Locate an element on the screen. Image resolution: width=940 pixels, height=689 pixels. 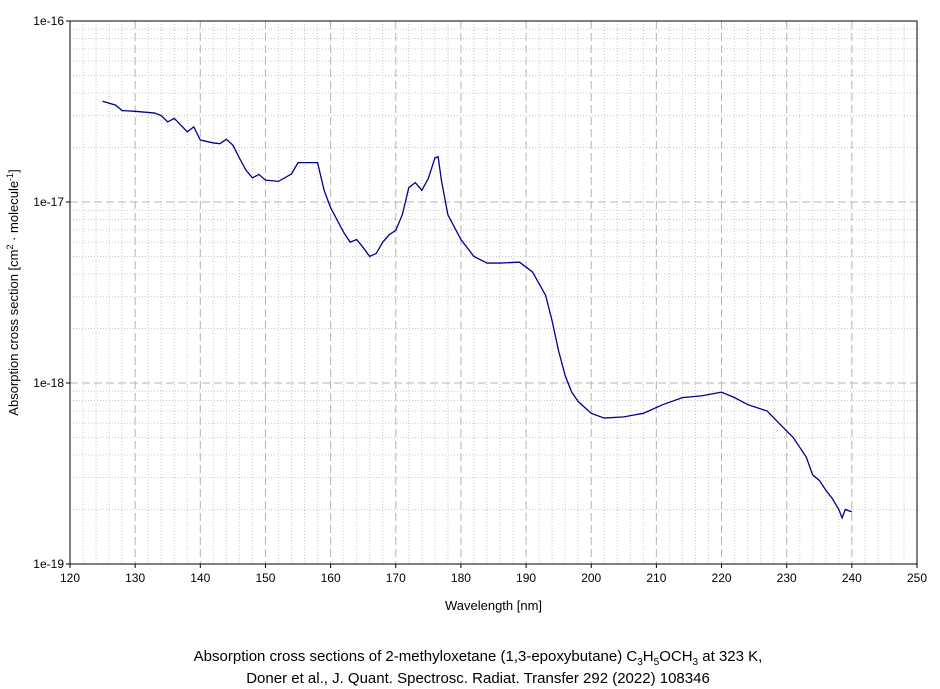
x-tick-label: 180 is located at coordinates (461, 578).